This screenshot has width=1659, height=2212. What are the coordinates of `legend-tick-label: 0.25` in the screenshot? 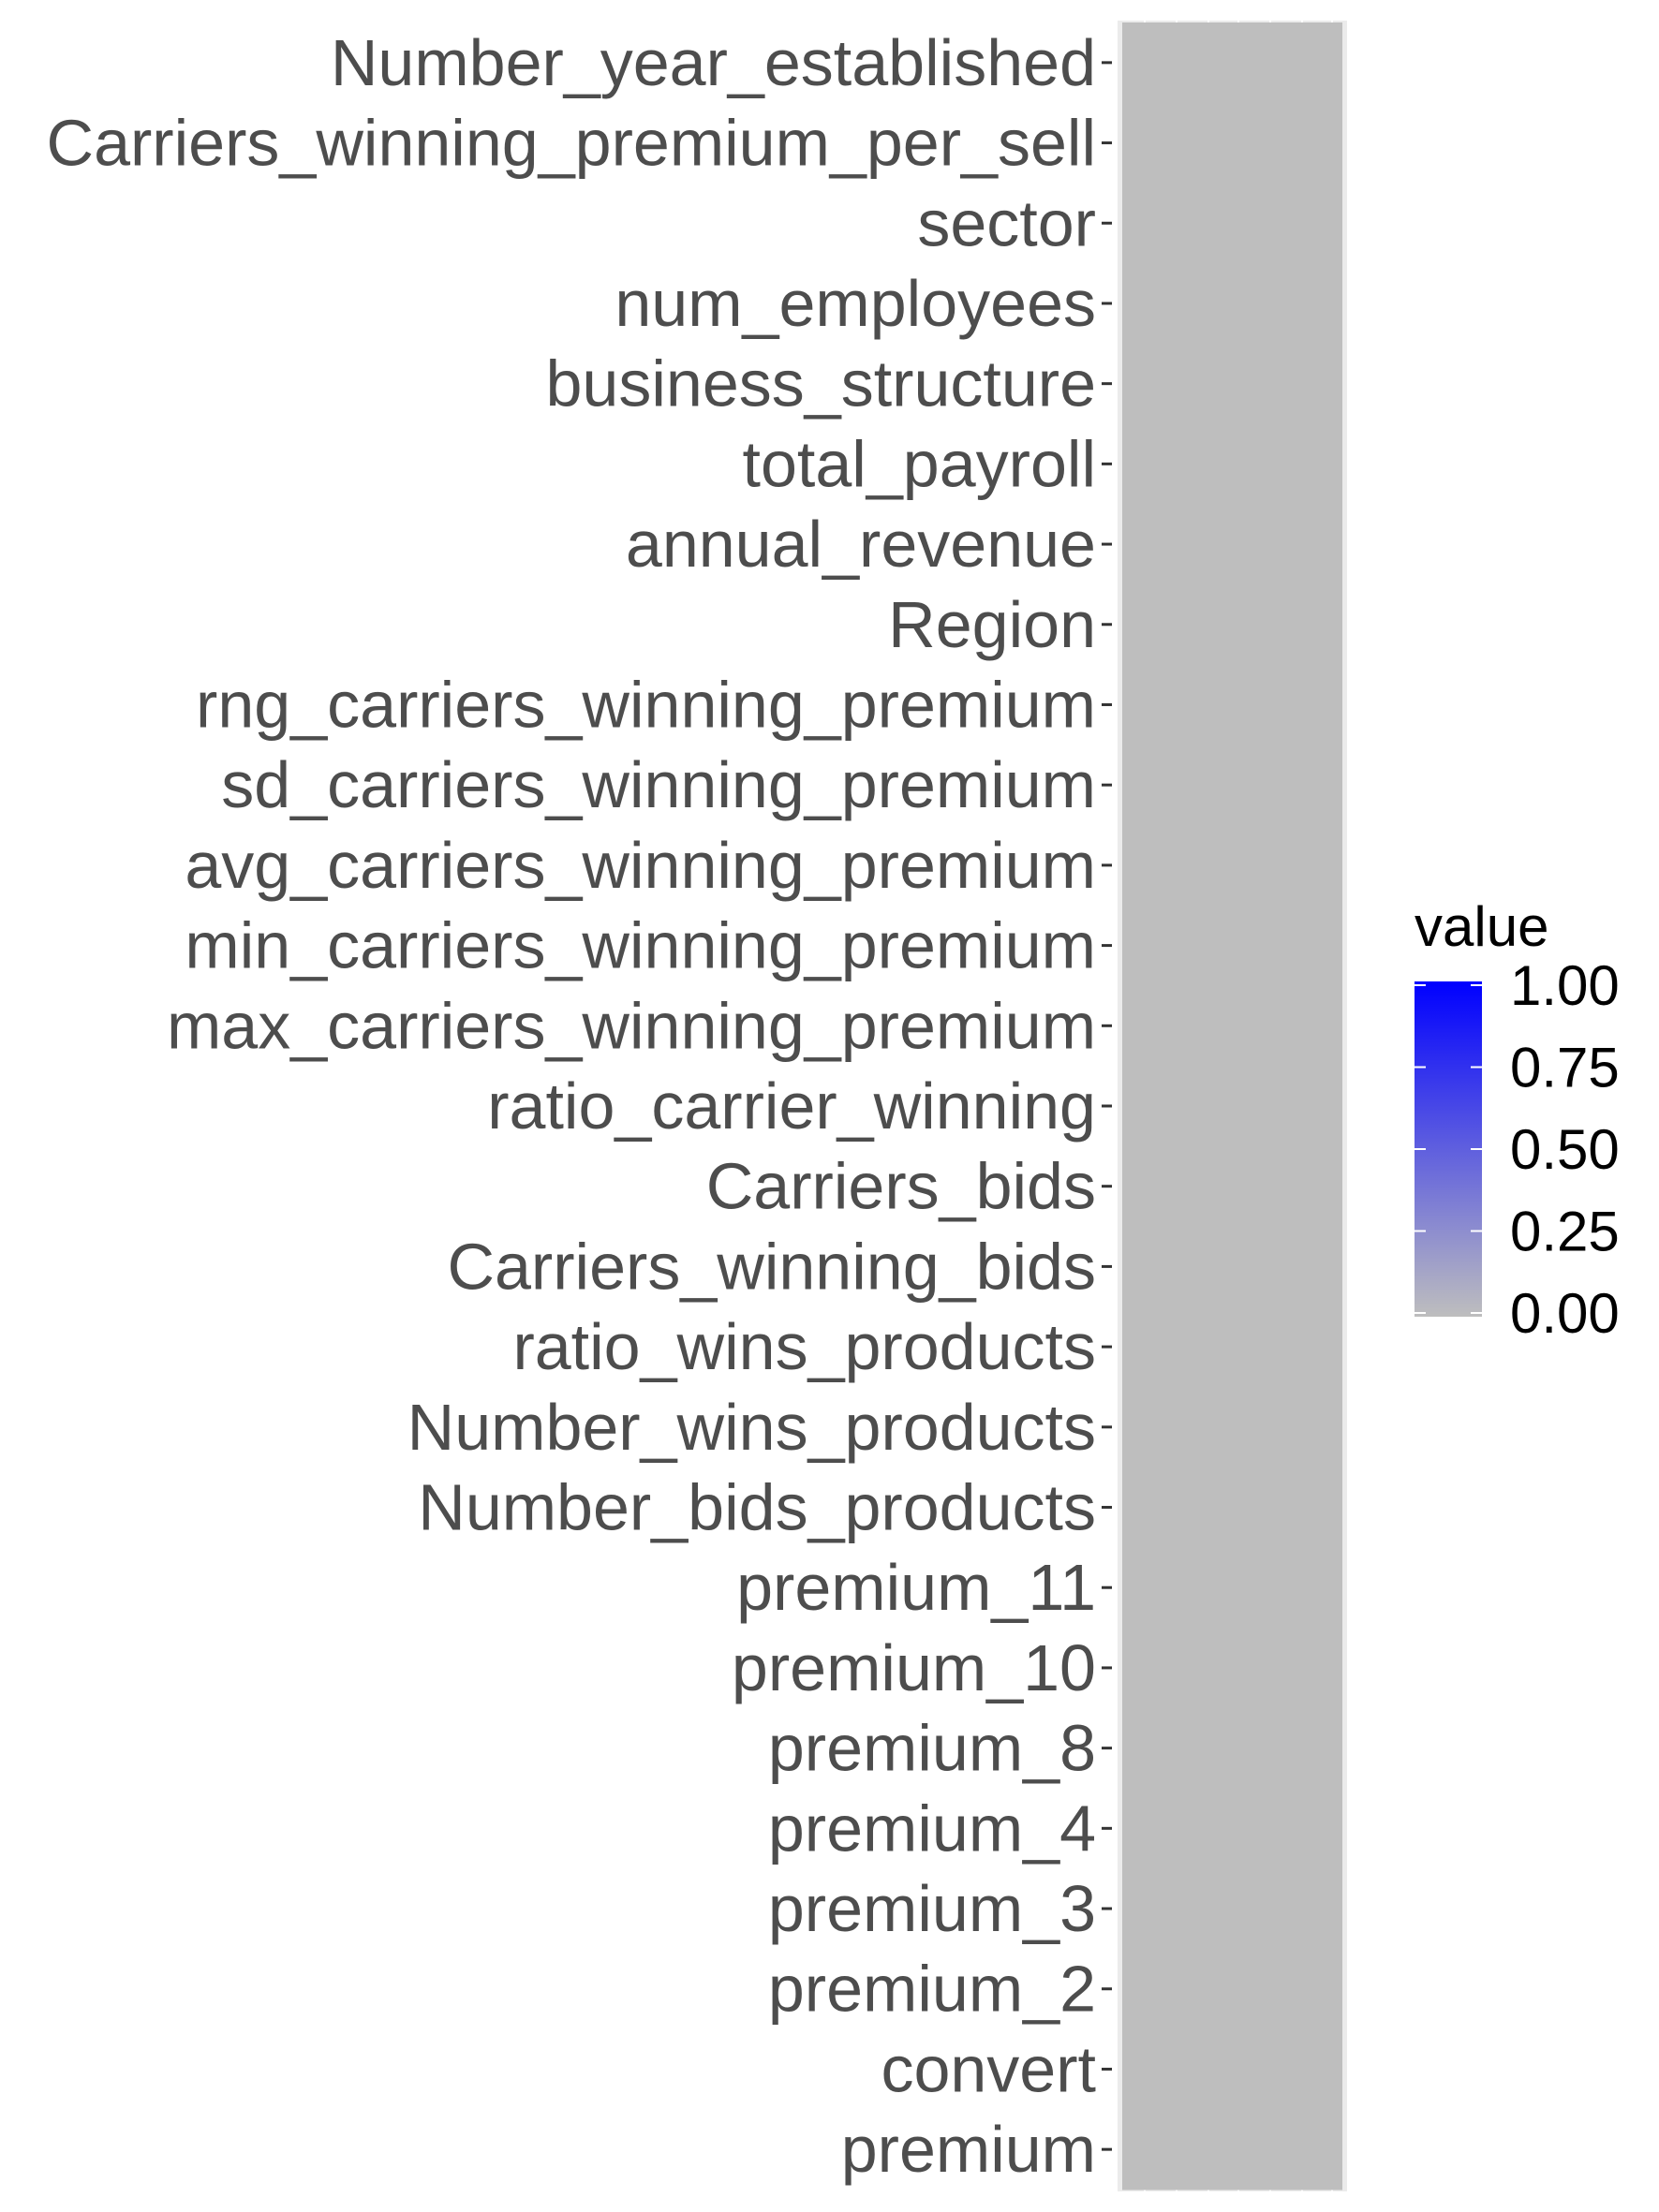 It's located at (1565, 1232).